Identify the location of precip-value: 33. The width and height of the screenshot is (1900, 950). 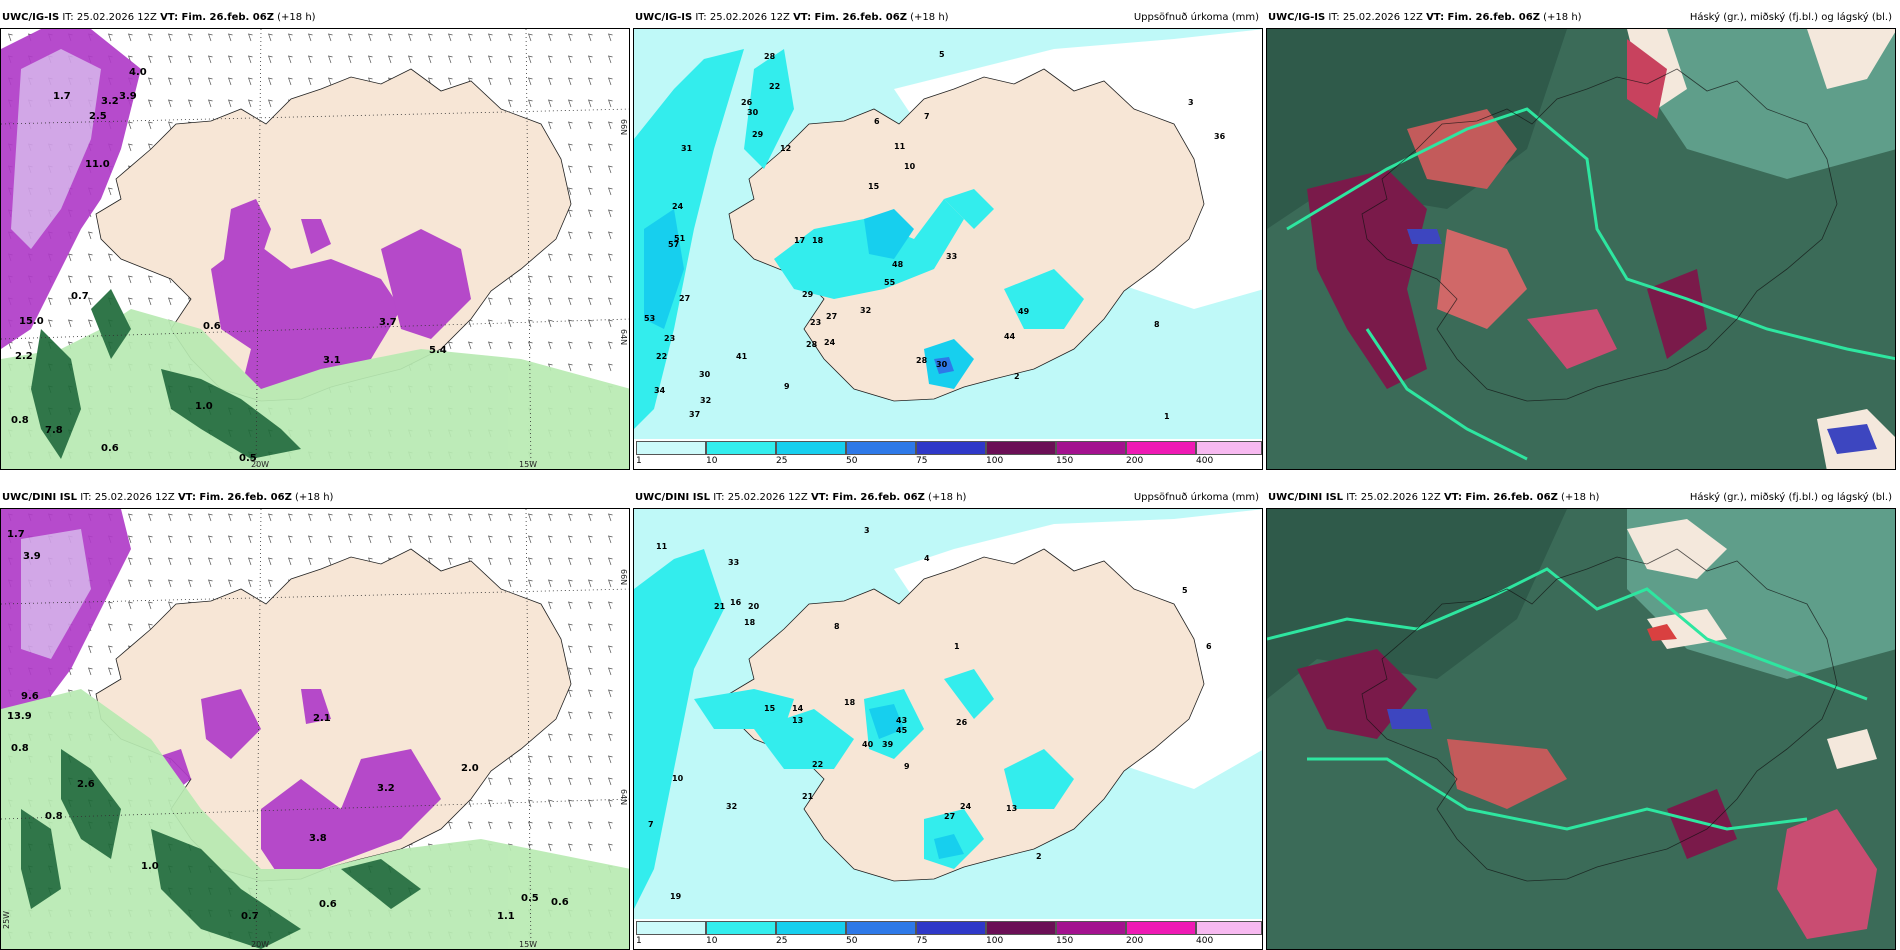
(733, 562).